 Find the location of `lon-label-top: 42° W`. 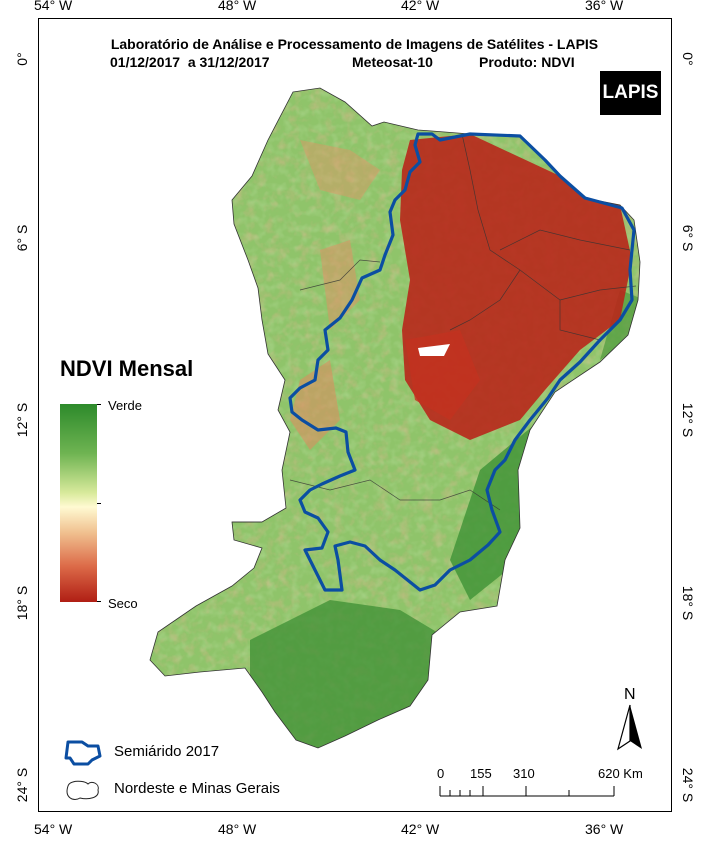

lon-label-top: 42° W is located at coordinates (420, 6).